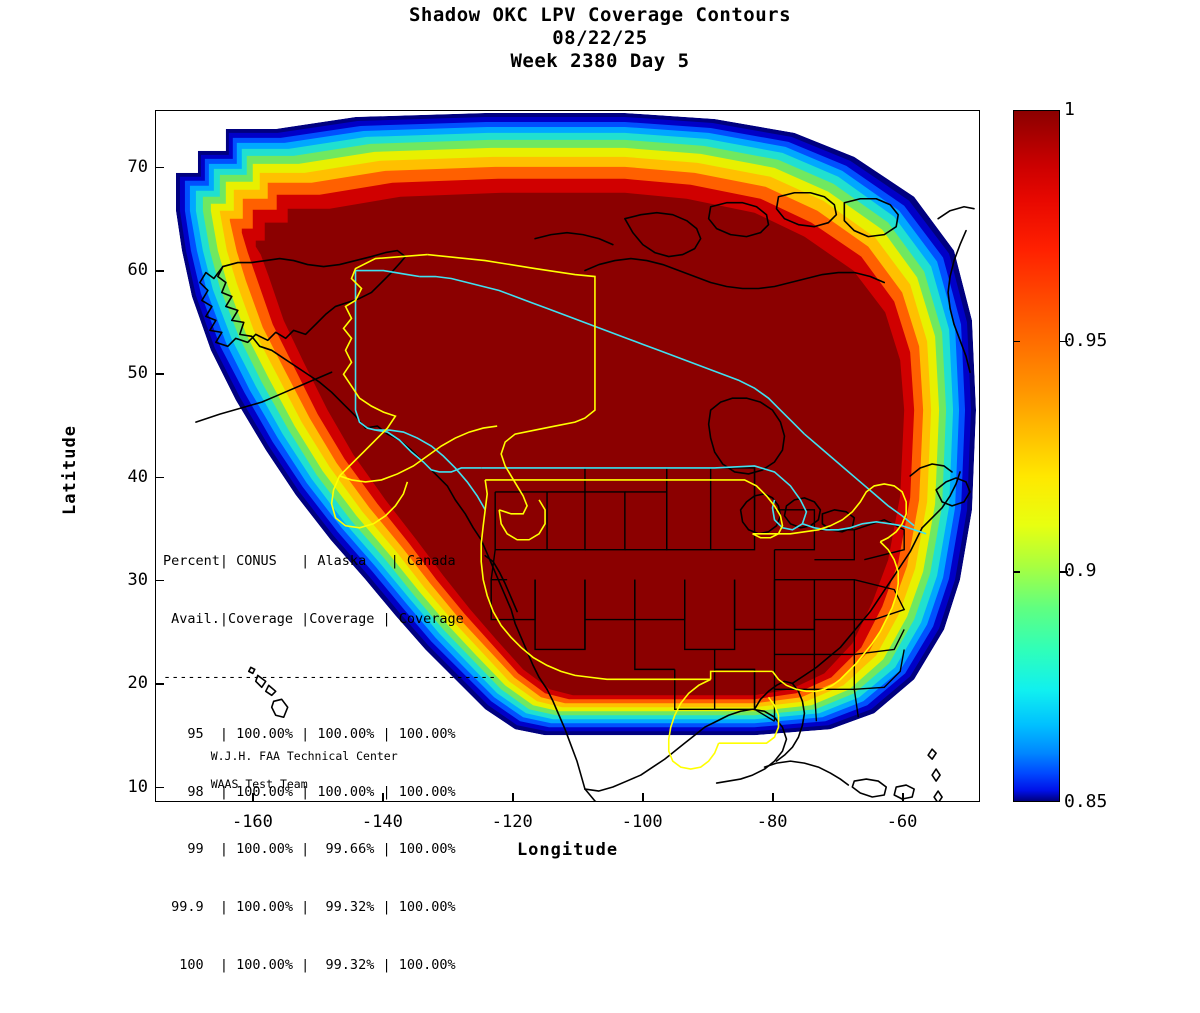 Image resolution: width=1200 pixels, height=1013 pixels. What do you see at coordinates (642, 822) in the screenshot?
I see `x-tick-label: -100` at bounding box center [642, 822].